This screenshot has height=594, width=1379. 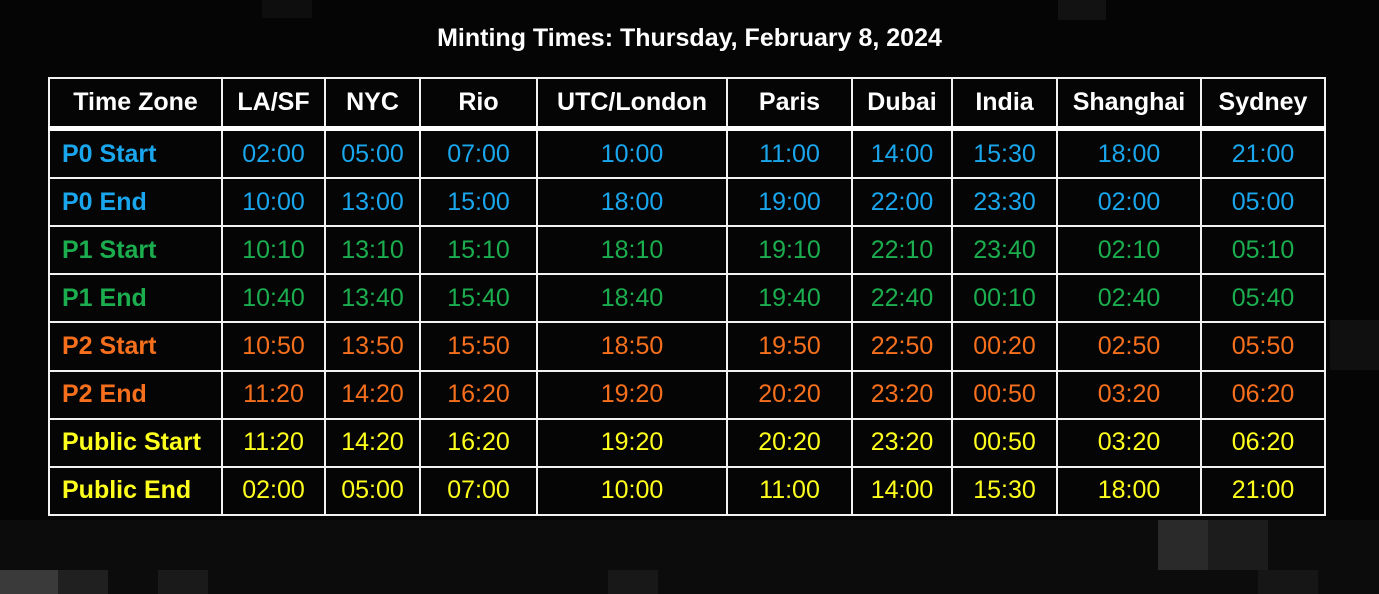 What do you see at coordinates (632, 250) in the screenshot?
I see `time-cell: 18:10` at bounding box center [632, 250].